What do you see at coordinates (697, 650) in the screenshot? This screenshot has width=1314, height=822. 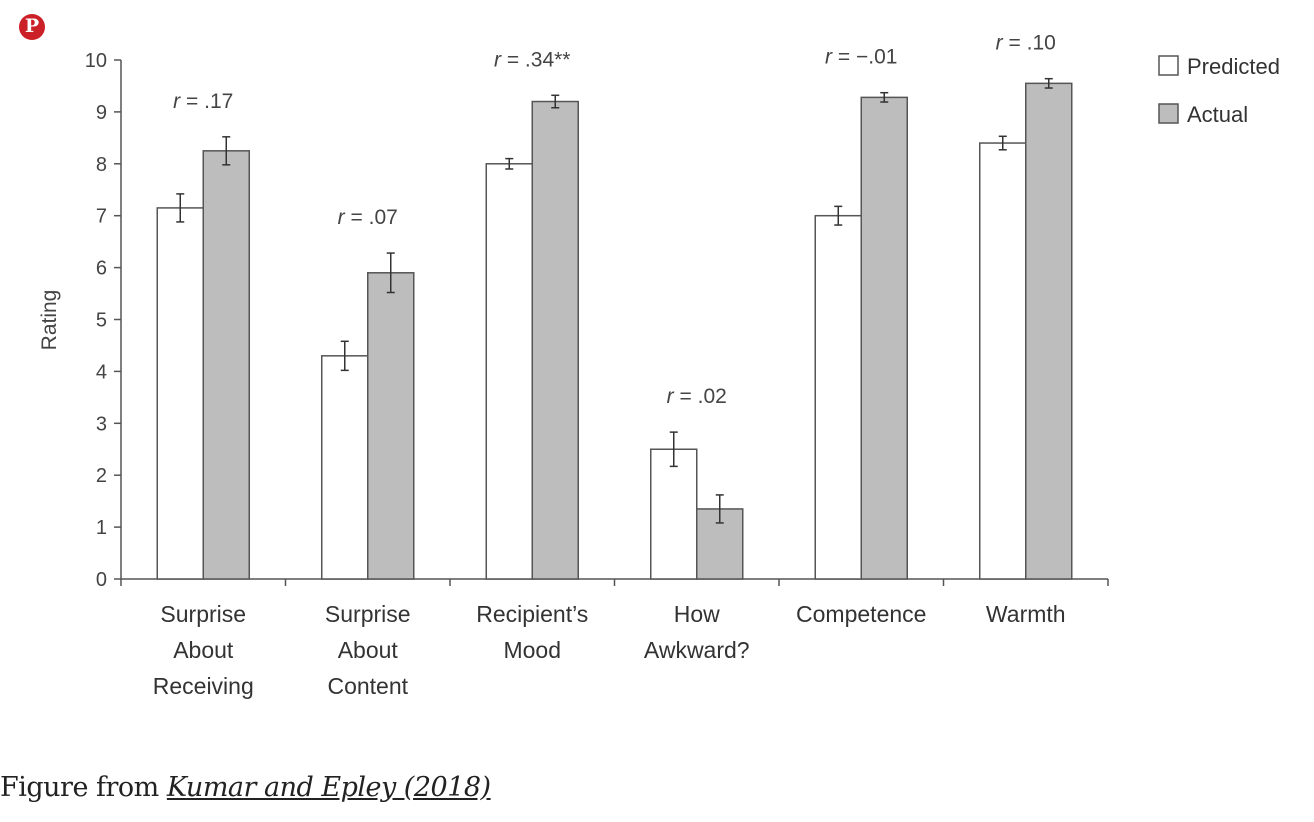 I see `x-tick-label: Awkward?` at bounding box center [697, 650].